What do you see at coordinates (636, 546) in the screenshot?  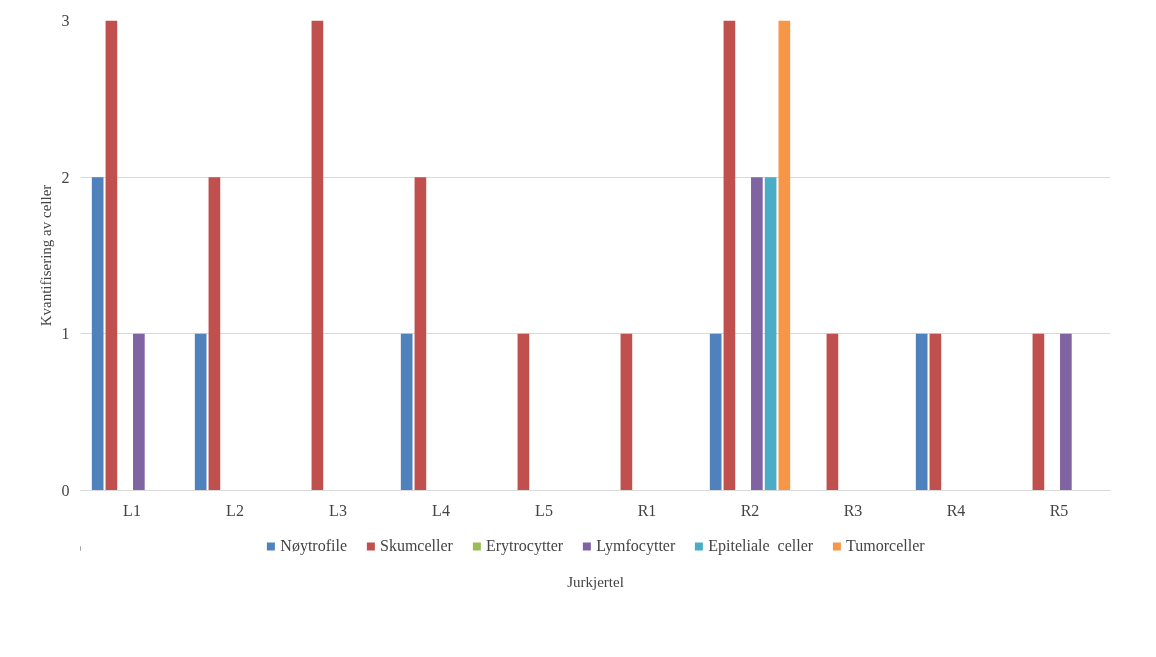 I see `legend-label: Lymfocytter` at bounding box center [636, 546].